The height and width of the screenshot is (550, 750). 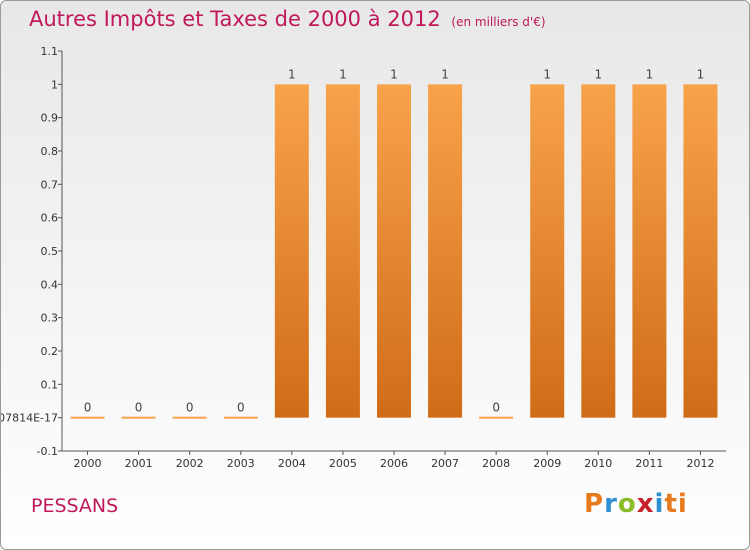 What do you see at coordinates (394, 463) in the screenshot?
I see `x-tick-label: 2006` at bounding box center [394, 463].